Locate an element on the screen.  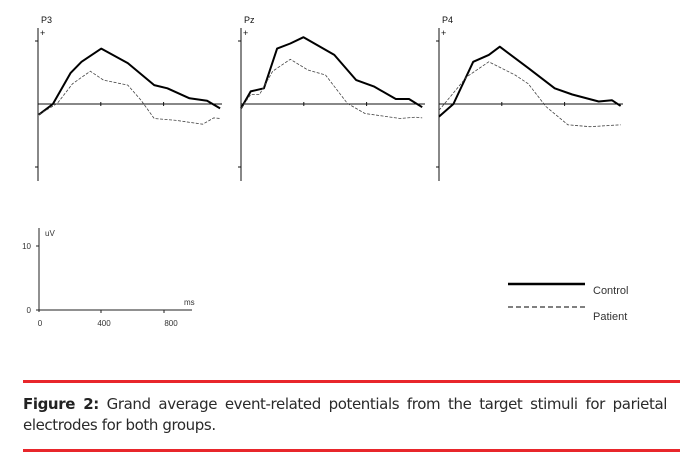
panel-title: P3 is located at coordinates (46, 20).